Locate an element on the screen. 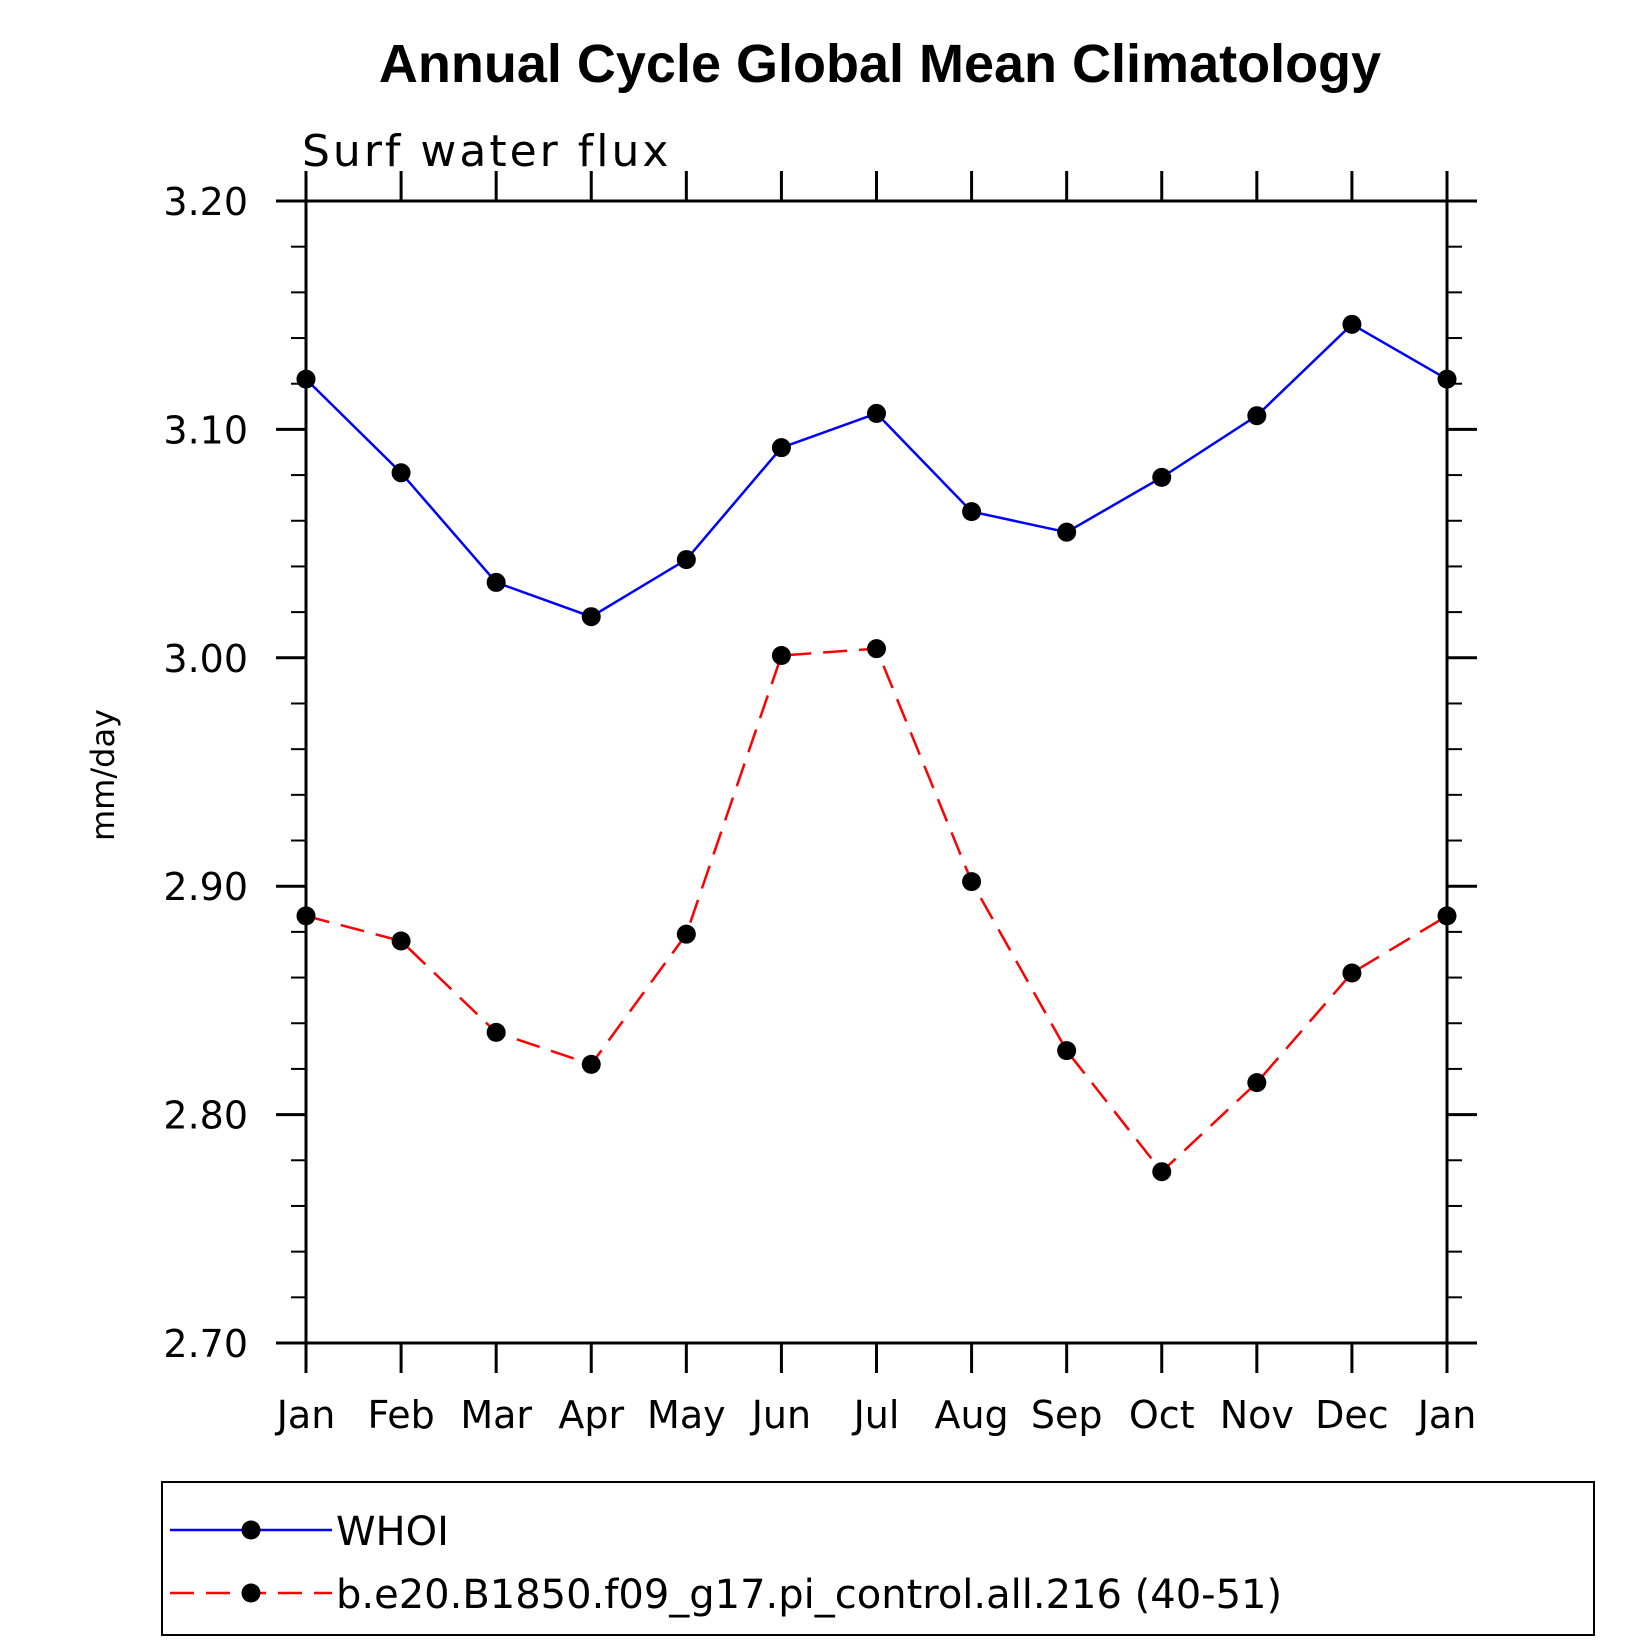 This screenshot has width=1652, height=1652. x-tick-label: Oct is located at coordinates (1162, 1415).